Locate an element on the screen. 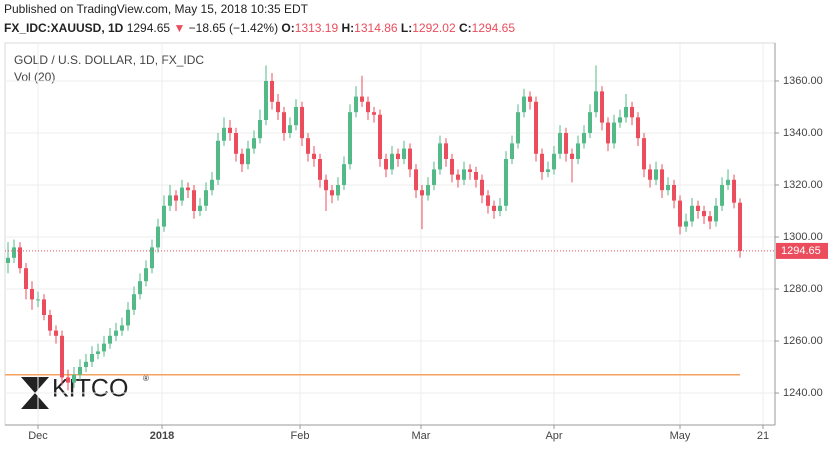  y-tick-label: 1360.00 is located at coordinates (803, 81).